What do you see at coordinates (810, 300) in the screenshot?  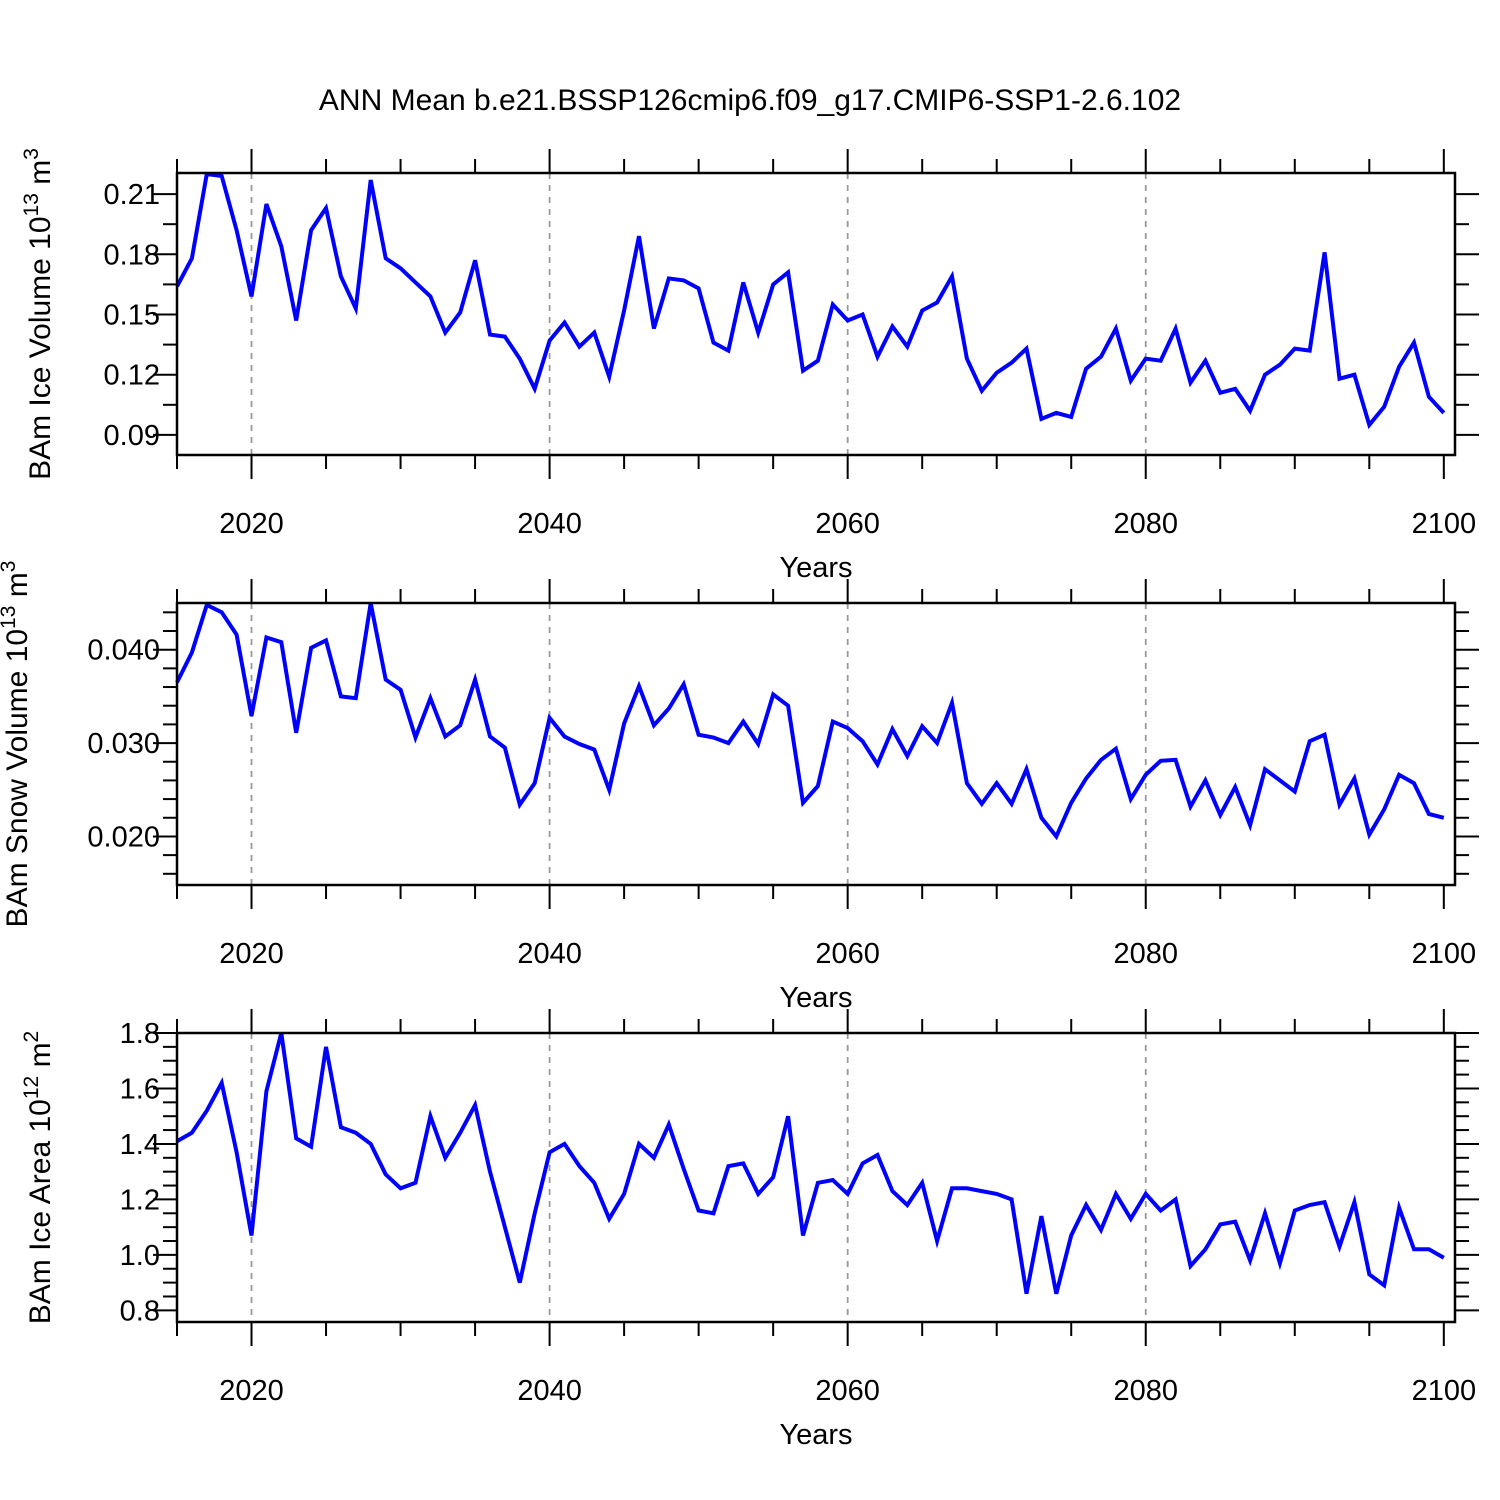 I see `ice-volume-line` at bounding box center [810, 300].